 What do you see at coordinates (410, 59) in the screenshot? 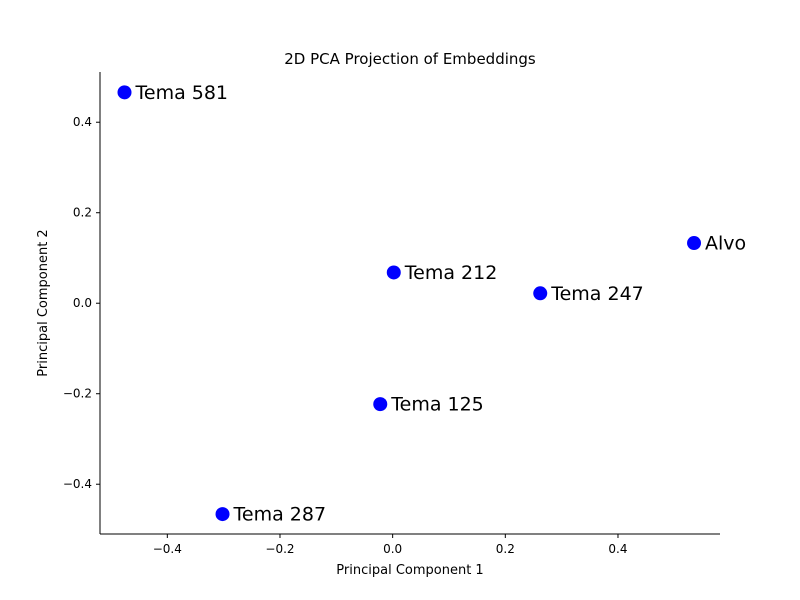
I see `chart-title: 2D PCA Projection of Embeddings` at bounding box center [410, 59].